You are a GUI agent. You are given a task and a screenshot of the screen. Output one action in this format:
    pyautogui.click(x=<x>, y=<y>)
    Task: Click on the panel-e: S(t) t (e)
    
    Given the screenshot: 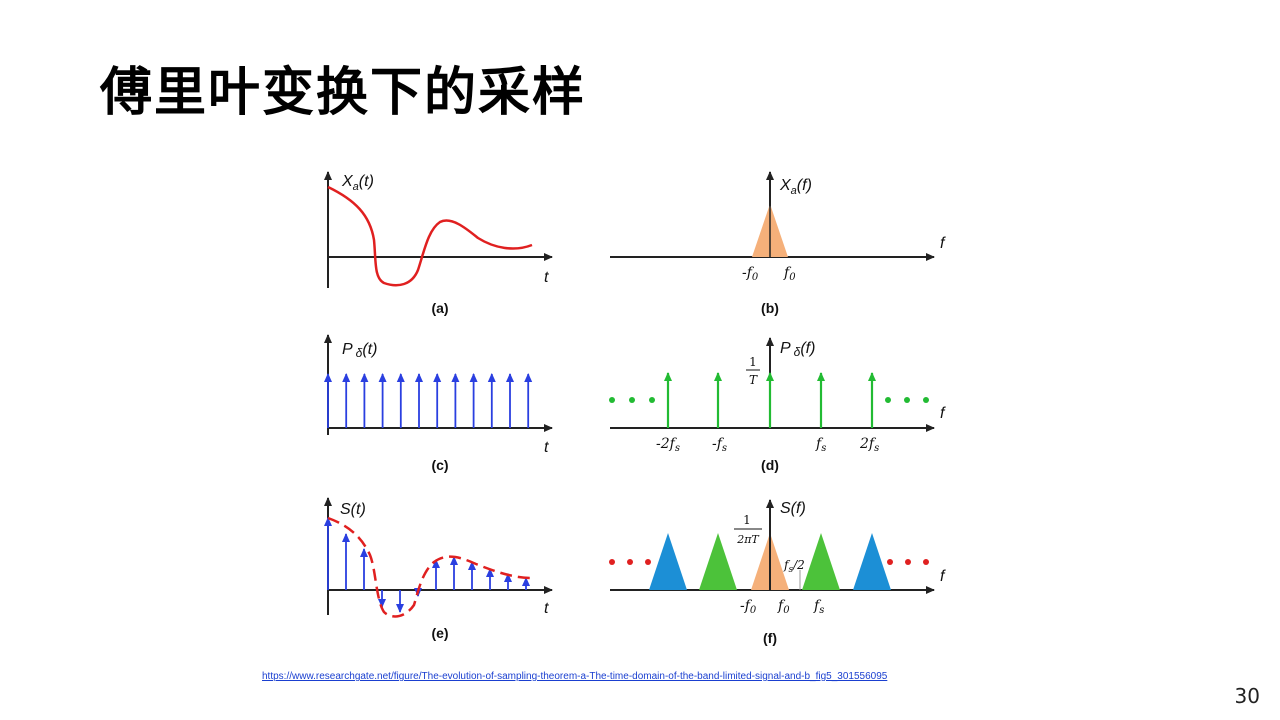 What is the action you would take?
    pyautogui.click(x=438, y=569)
    